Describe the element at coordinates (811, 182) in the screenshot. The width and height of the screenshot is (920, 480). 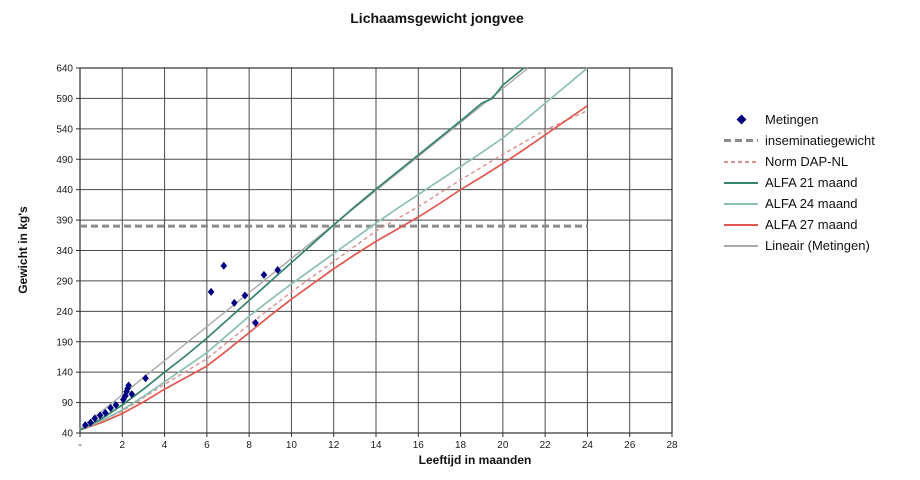
I see `legend-label: ALFA 21 maand` at that location.